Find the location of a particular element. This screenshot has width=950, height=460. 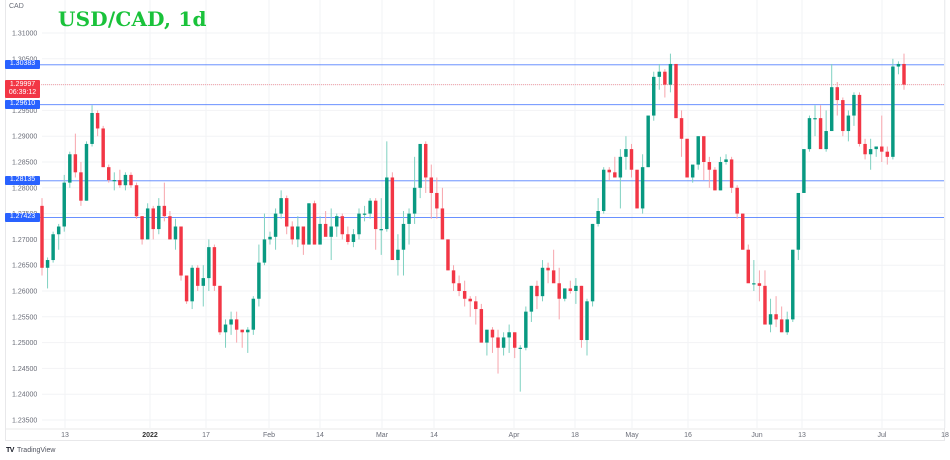

footer-branding: TV TradingView is located at coordinates (30, 450).